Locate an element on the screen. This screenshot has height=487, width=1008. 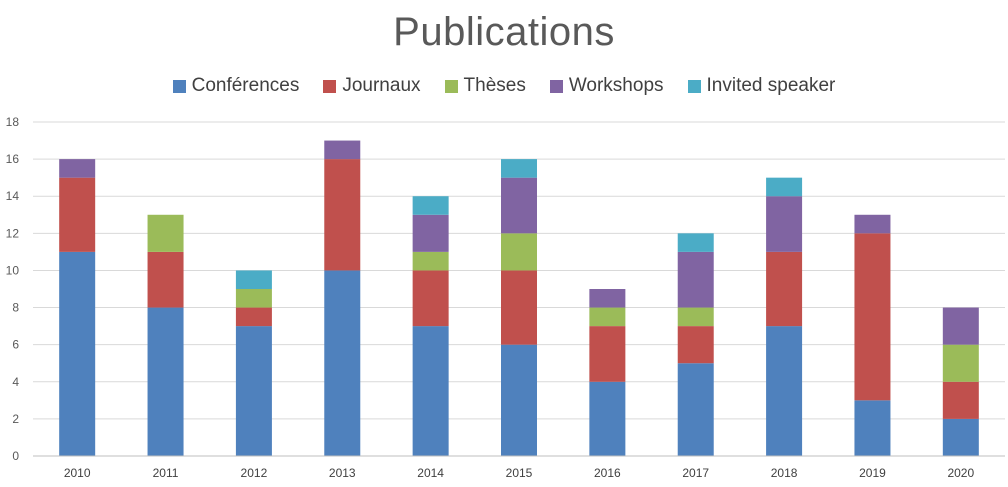
x-tick-label: 2012 is located at coordinates (254, 473).